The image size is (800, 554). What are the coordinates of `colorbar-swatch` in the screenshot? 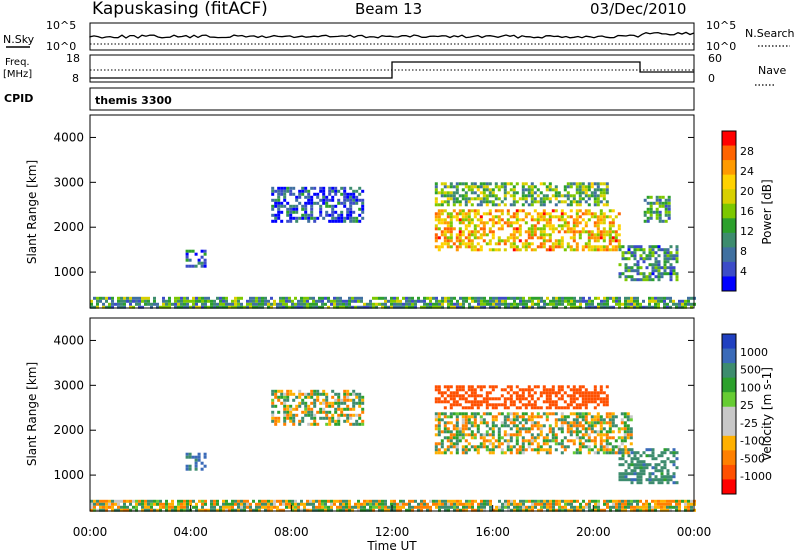 It's located at (729, 458).